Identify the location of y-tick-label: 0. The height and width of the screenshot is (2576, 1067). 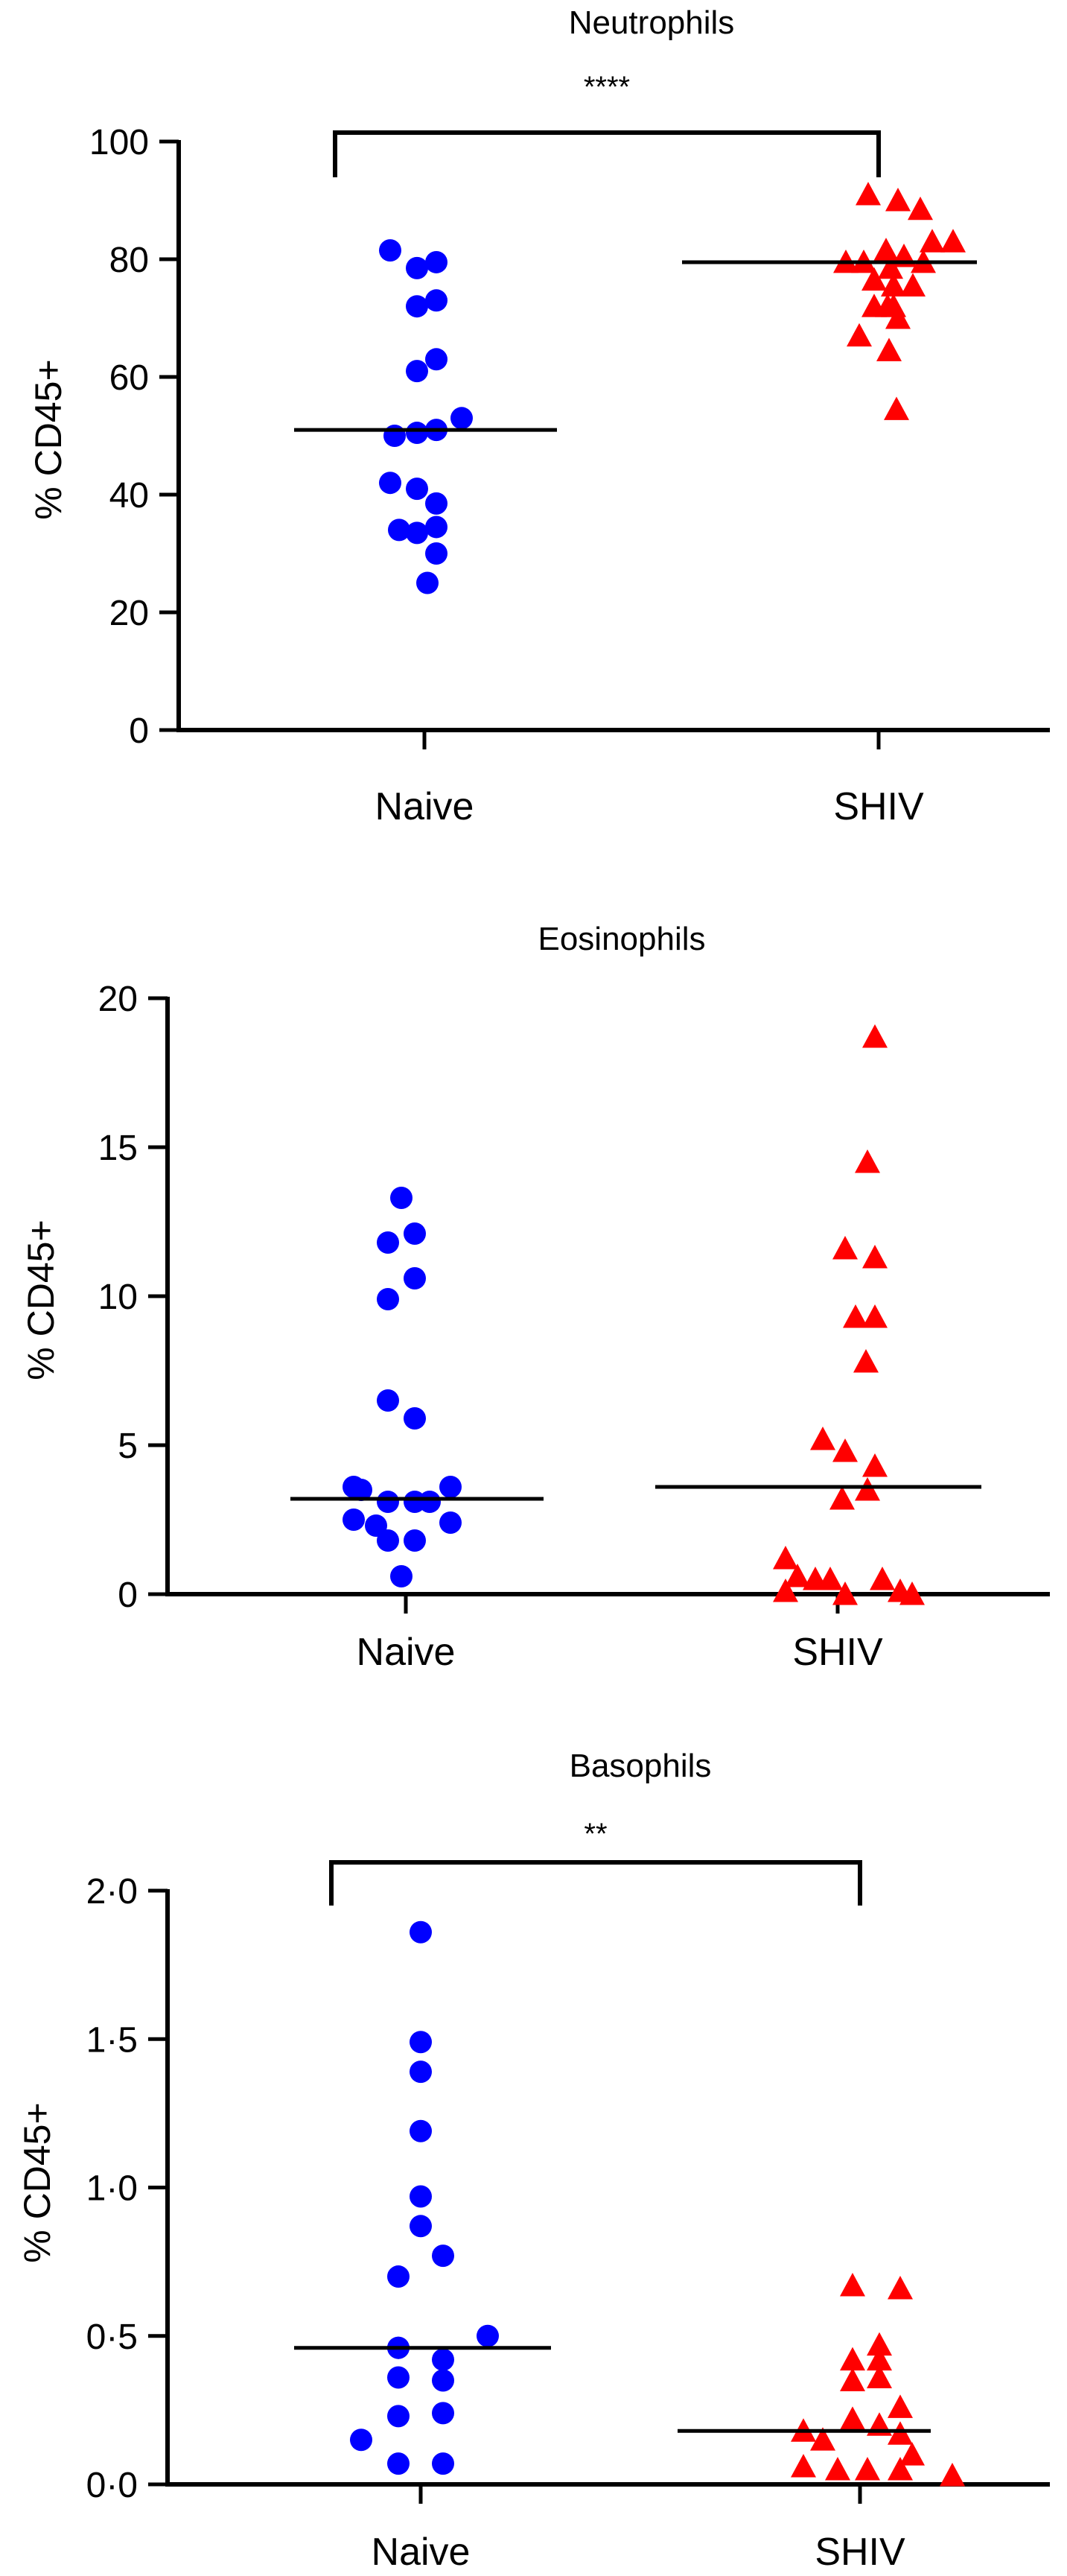
(139, 731).